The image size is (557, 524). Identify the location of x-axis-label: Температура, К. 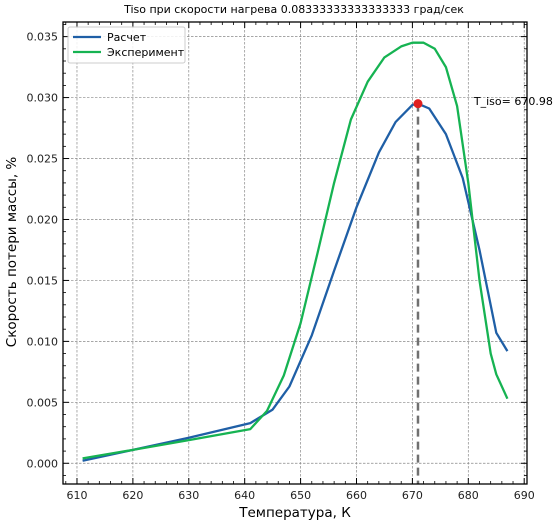
(294, 513).